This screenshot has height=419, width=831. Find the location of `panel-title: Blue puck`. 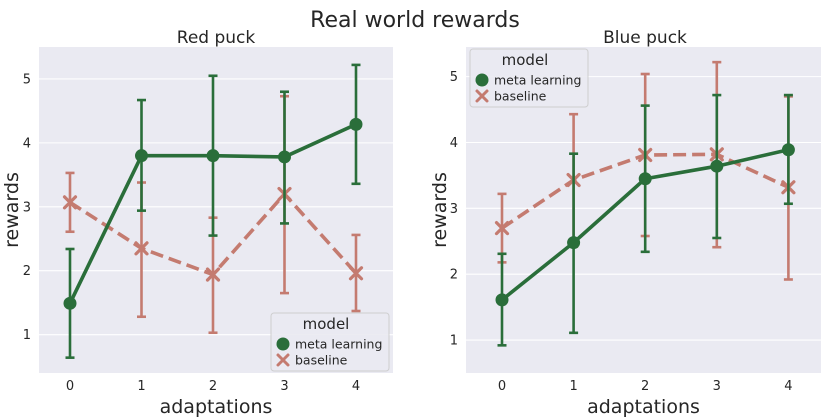

panel-title: Blue puck is located at coordinates (645, 38).